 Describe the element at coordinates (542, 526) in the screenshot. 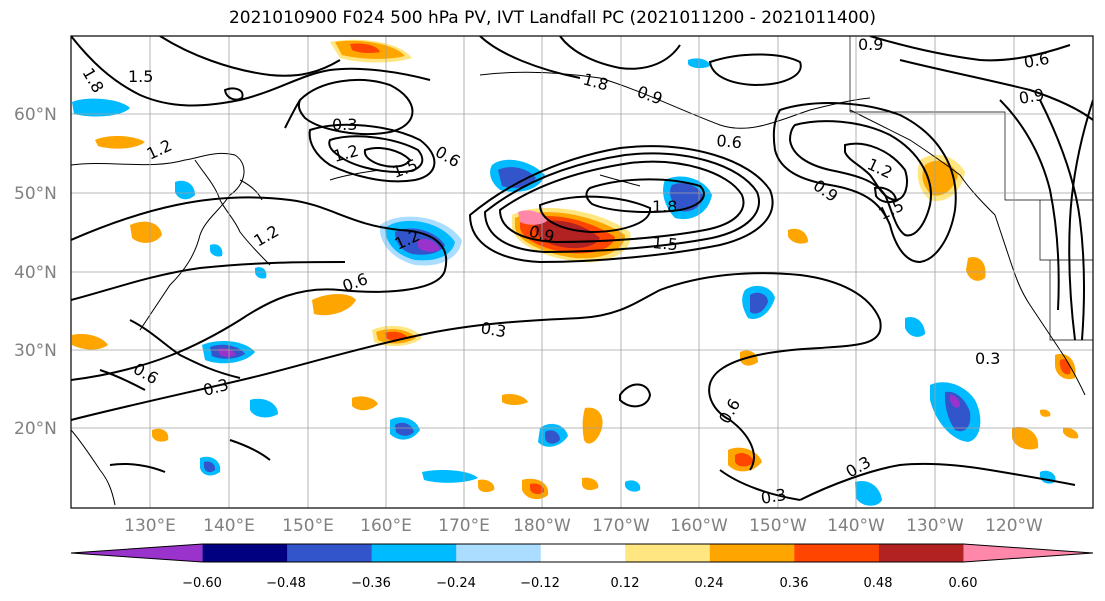

I see `lon-label: 180°W` at that location.